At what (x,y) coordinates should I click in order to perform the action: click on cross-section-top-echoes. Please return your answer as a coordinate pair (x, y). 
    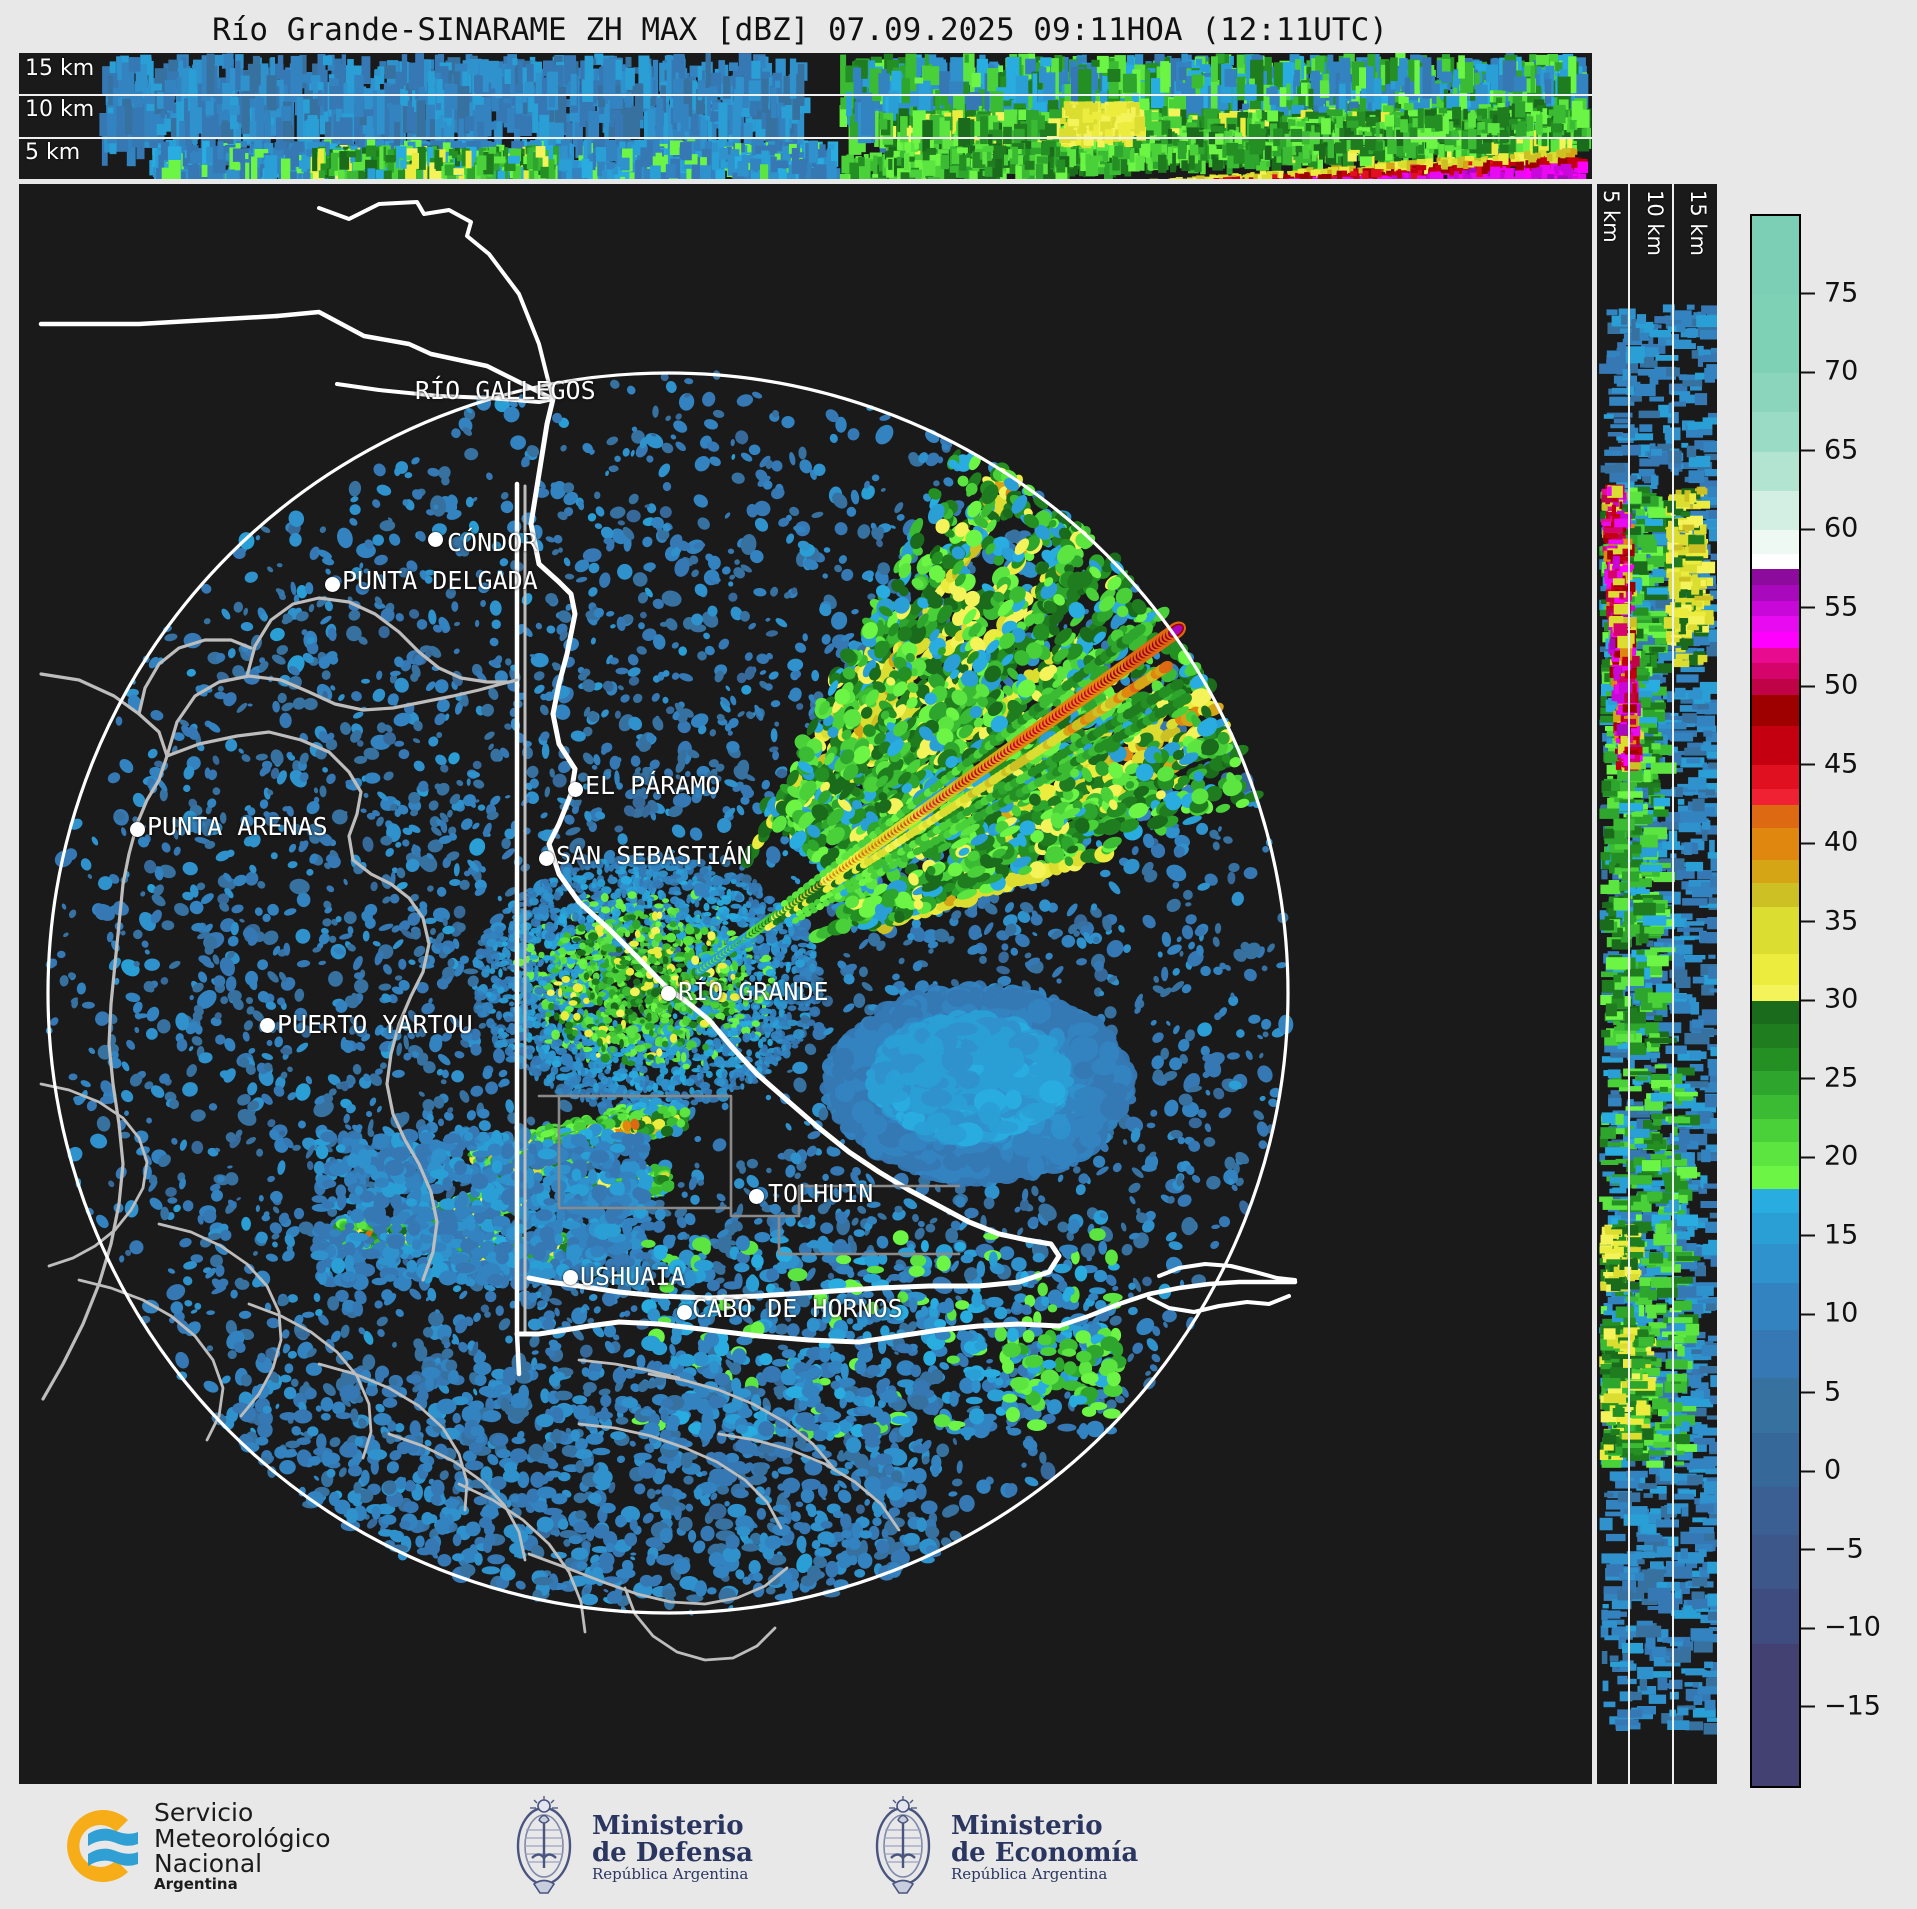
    Looking at the image, I should click on (845, 116).